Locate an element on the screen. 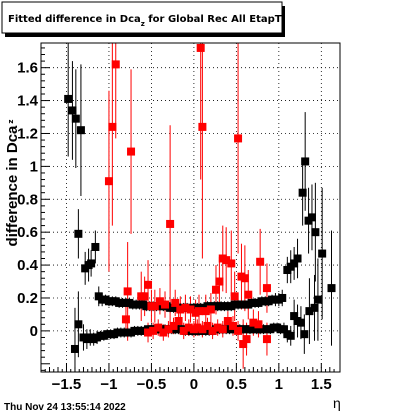 The width and height of the screenshot is (400, 414). y-tick-label: 1.6 is located at coordinates (27, 68).